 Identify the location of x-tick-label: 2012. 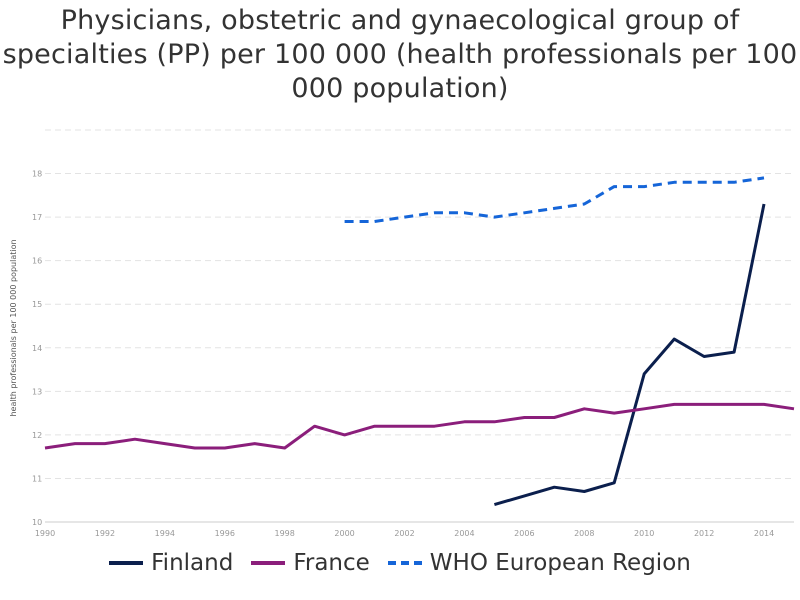
(704, 533).